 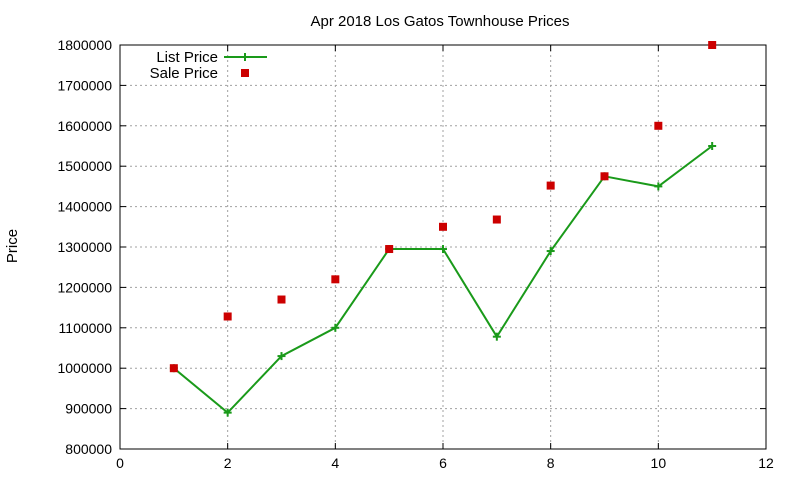 I want to click on y-tick-label: 1300000, so click(x=84, y=247).